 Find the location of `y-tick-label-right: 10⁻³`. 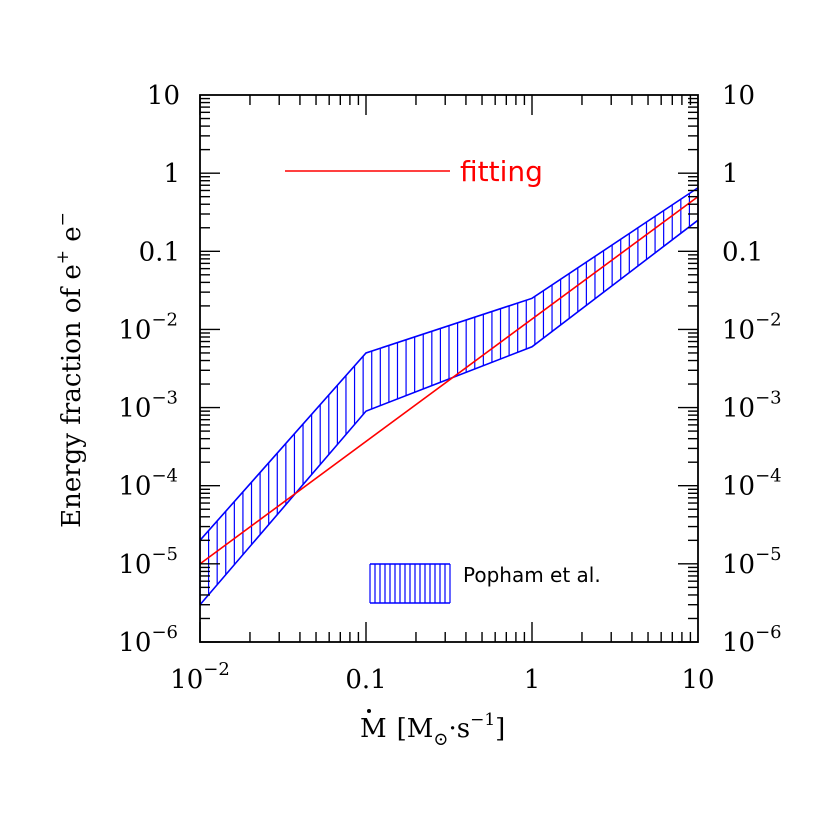

y-tick-label-right: 10⁻³ is located at coordinates (752, 406).